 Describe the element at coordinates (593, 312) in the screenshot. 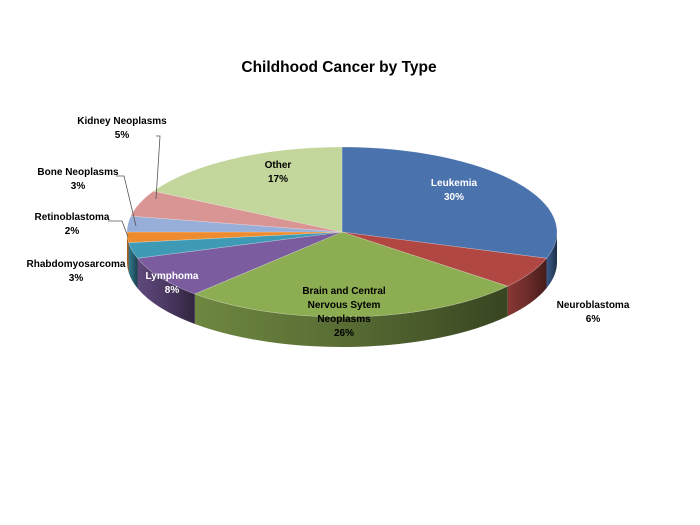

I see `label-neuroblastoma: Neuroblastoma 6%` at that location.